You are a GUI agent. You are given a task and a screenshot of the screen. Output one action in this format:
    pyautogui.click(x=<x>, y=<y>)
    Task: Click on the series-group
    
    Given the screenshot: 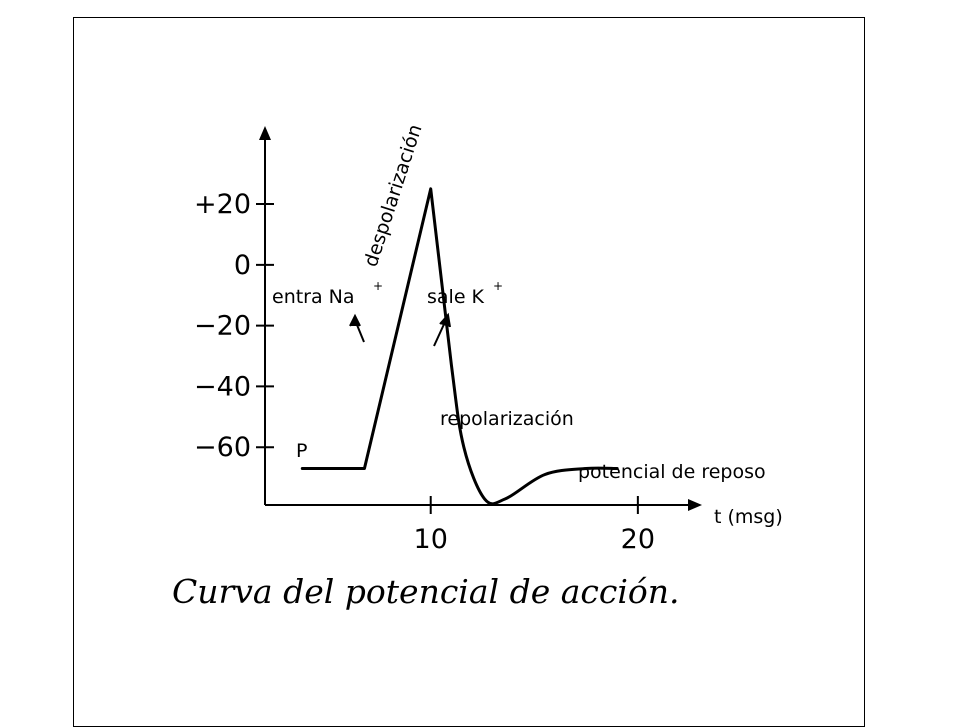 What is the action you would take?
    pyautogui.click(x=459, y=346)
    